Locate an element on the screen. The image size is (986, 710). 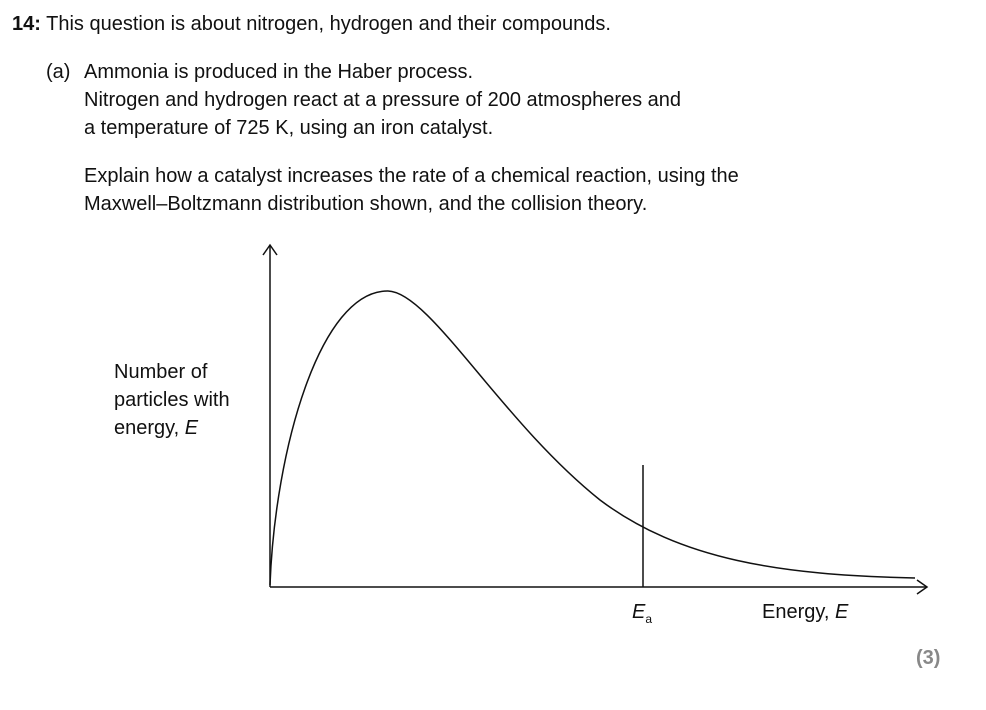
x-label: Energy, E is located at coordinates (805, 612).